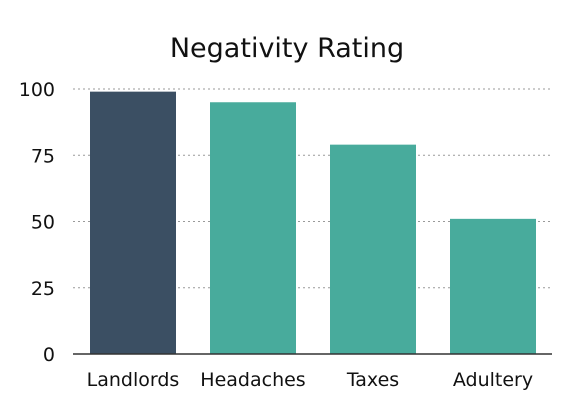 The image size is (570, 420). What do you see at coordinates (43, 156) in the screenshot?
I see `y-tick-label-75: 75` at bounding box center [43, 156].